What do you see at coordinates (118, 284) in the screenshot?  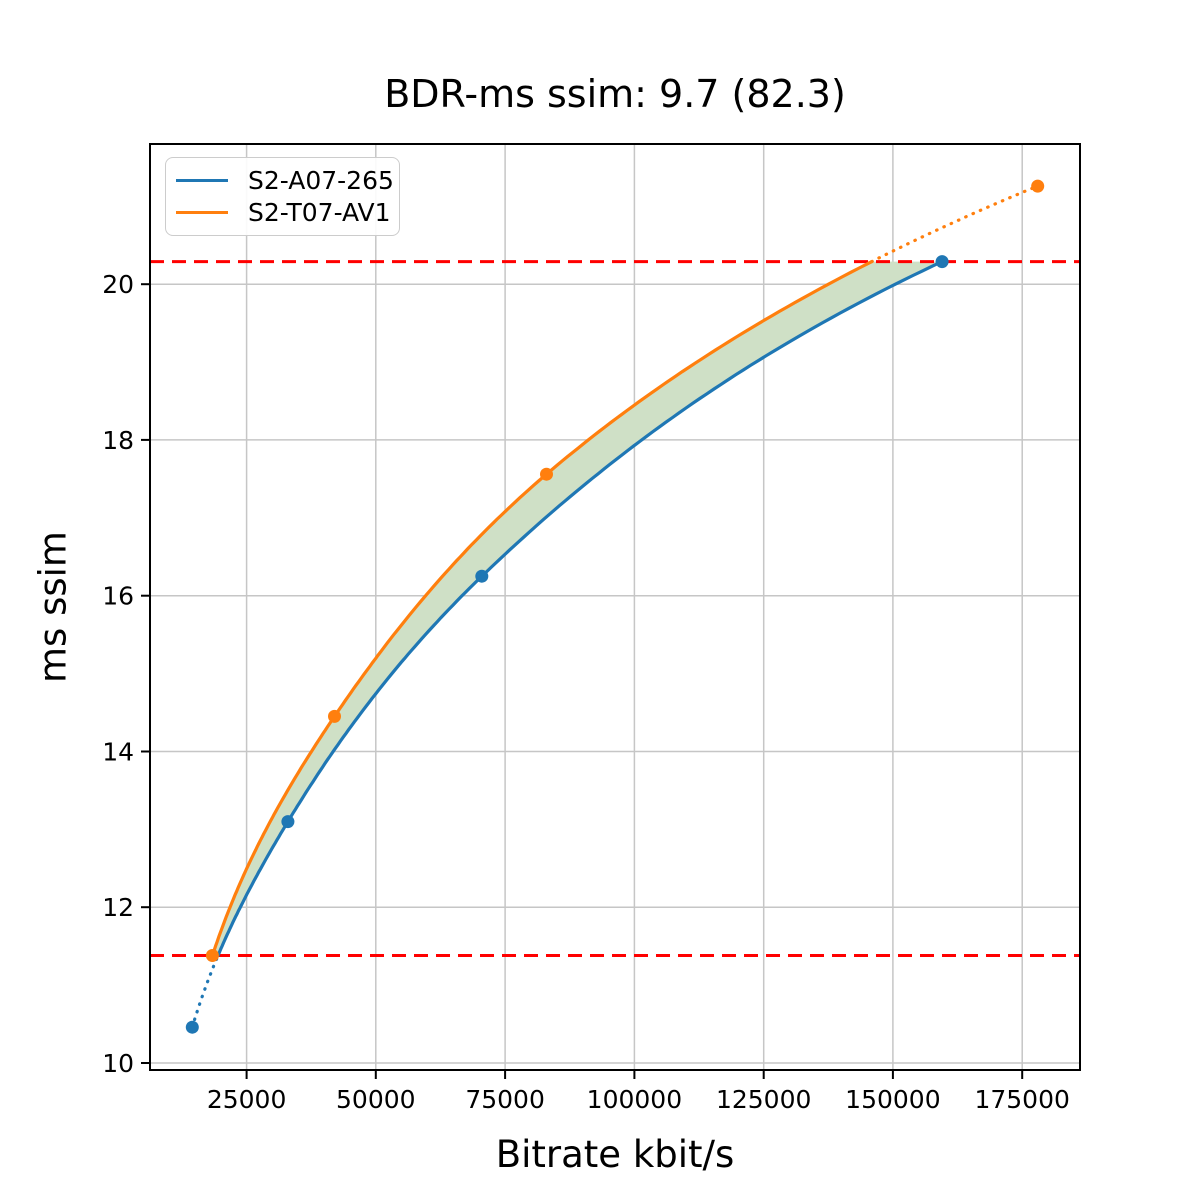 I see `tick-label-y-20: 20` at bounding box center [118, 284].